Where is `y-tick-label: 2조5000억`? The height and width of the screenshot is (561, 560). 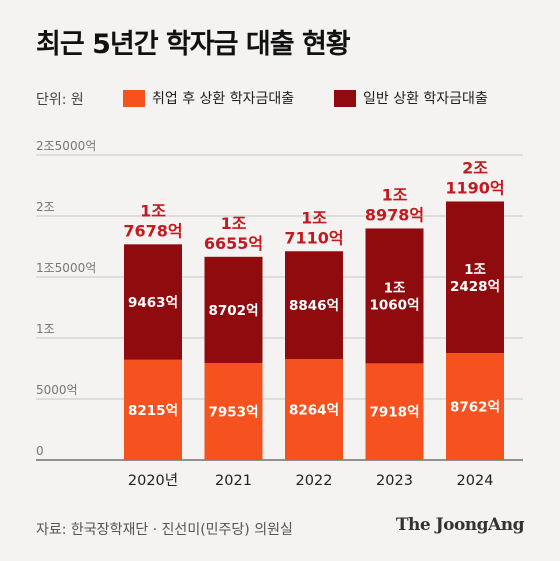 y-tick-label: 2조5000억 is located at coordinates (66, 146).